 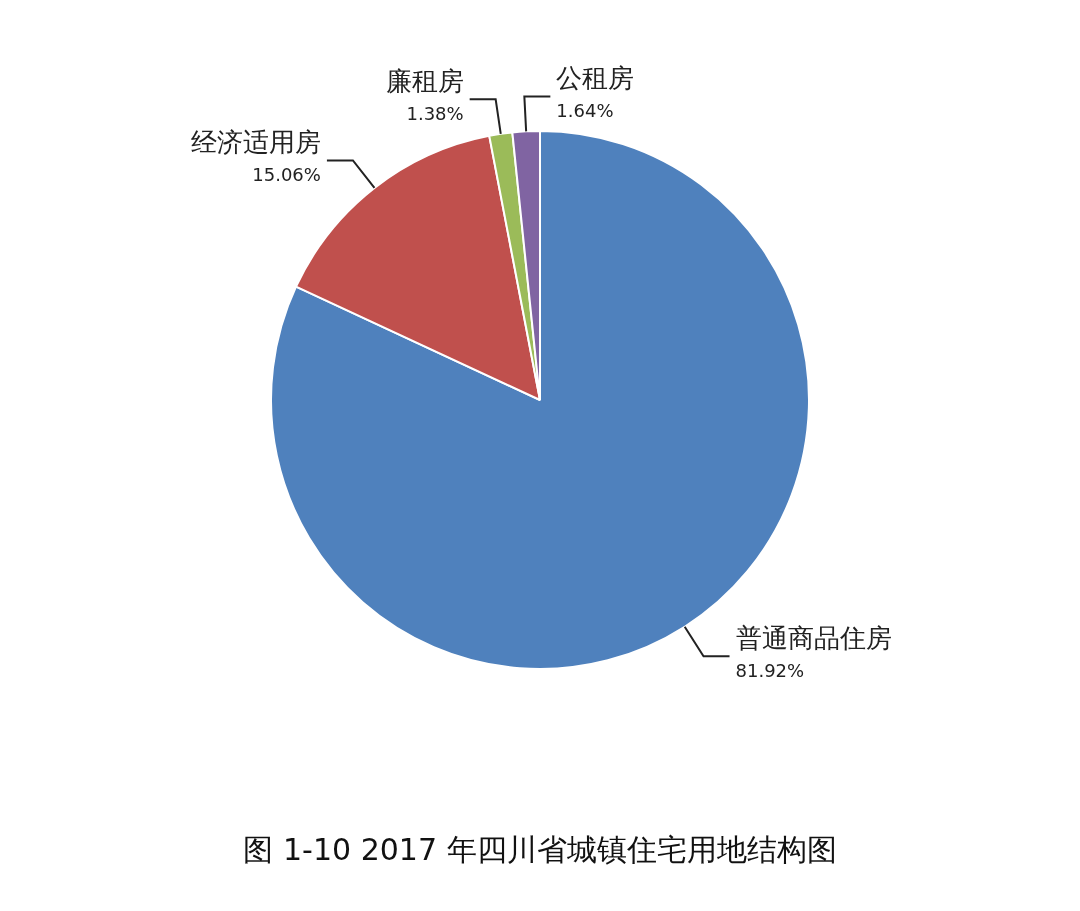 I want to click on slice-label: 经济适用房, so click(x=255, y=142).